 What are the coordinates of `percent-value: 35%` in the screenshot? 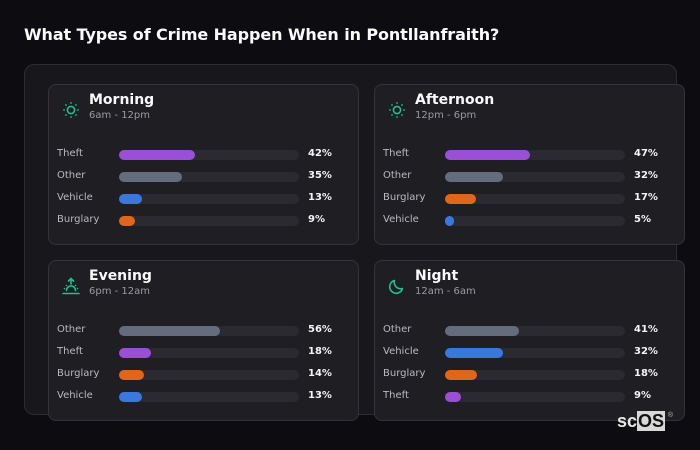 It's located at (320, 175).